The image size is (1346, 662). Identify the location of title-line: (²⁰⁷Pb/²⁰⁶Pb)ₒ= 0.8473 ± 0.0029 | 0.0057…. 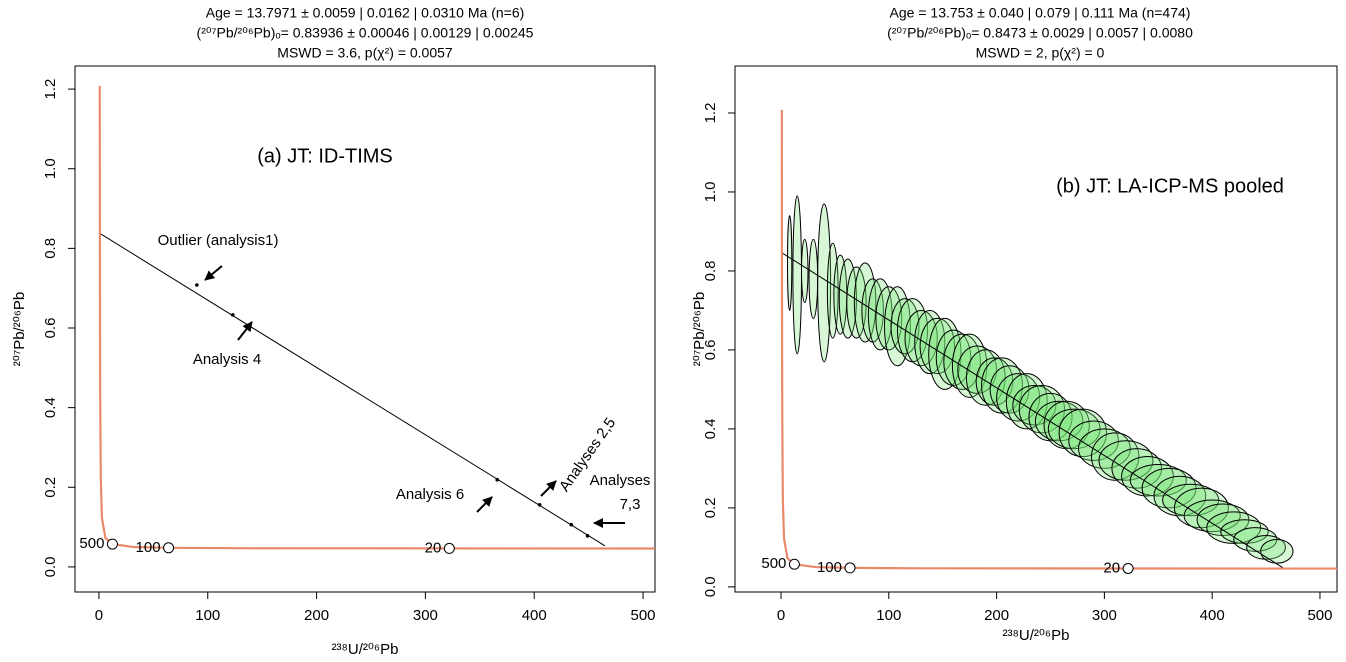
(1040, 33).